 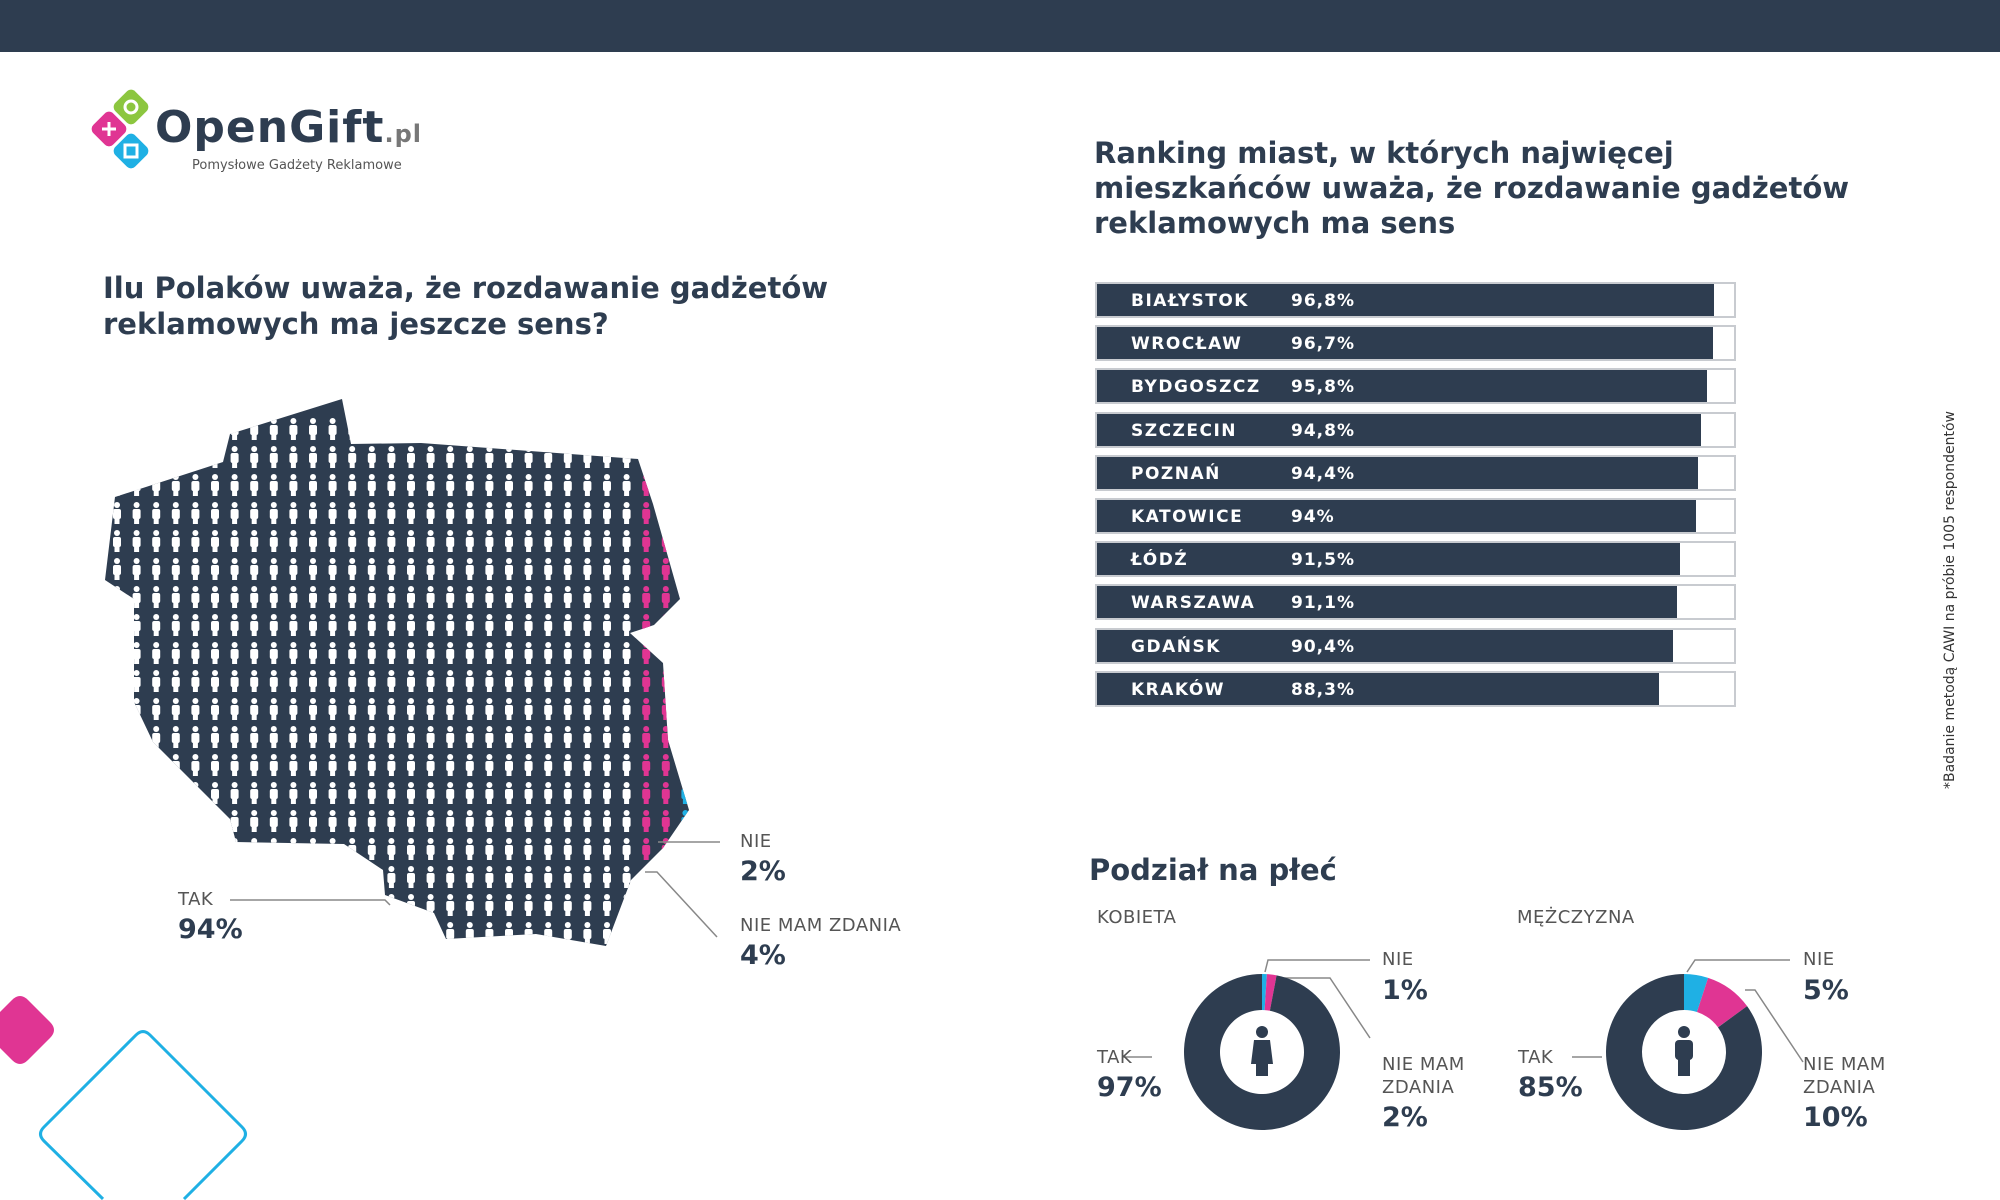 I want to click on male-nmz1: NIE MAM, so click(x=1844, y=1064).